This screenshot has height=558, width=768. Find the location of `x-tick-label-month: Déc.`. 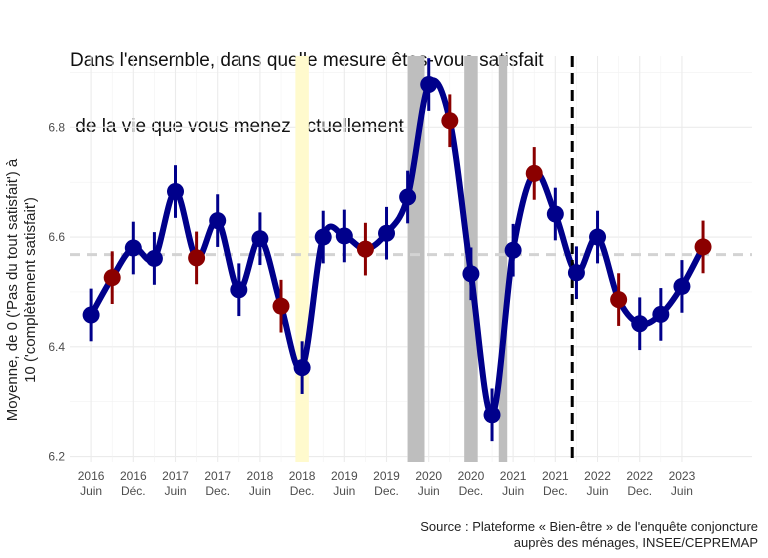

x-tick-label-month: Déc. is located at coordinates (133, 491).